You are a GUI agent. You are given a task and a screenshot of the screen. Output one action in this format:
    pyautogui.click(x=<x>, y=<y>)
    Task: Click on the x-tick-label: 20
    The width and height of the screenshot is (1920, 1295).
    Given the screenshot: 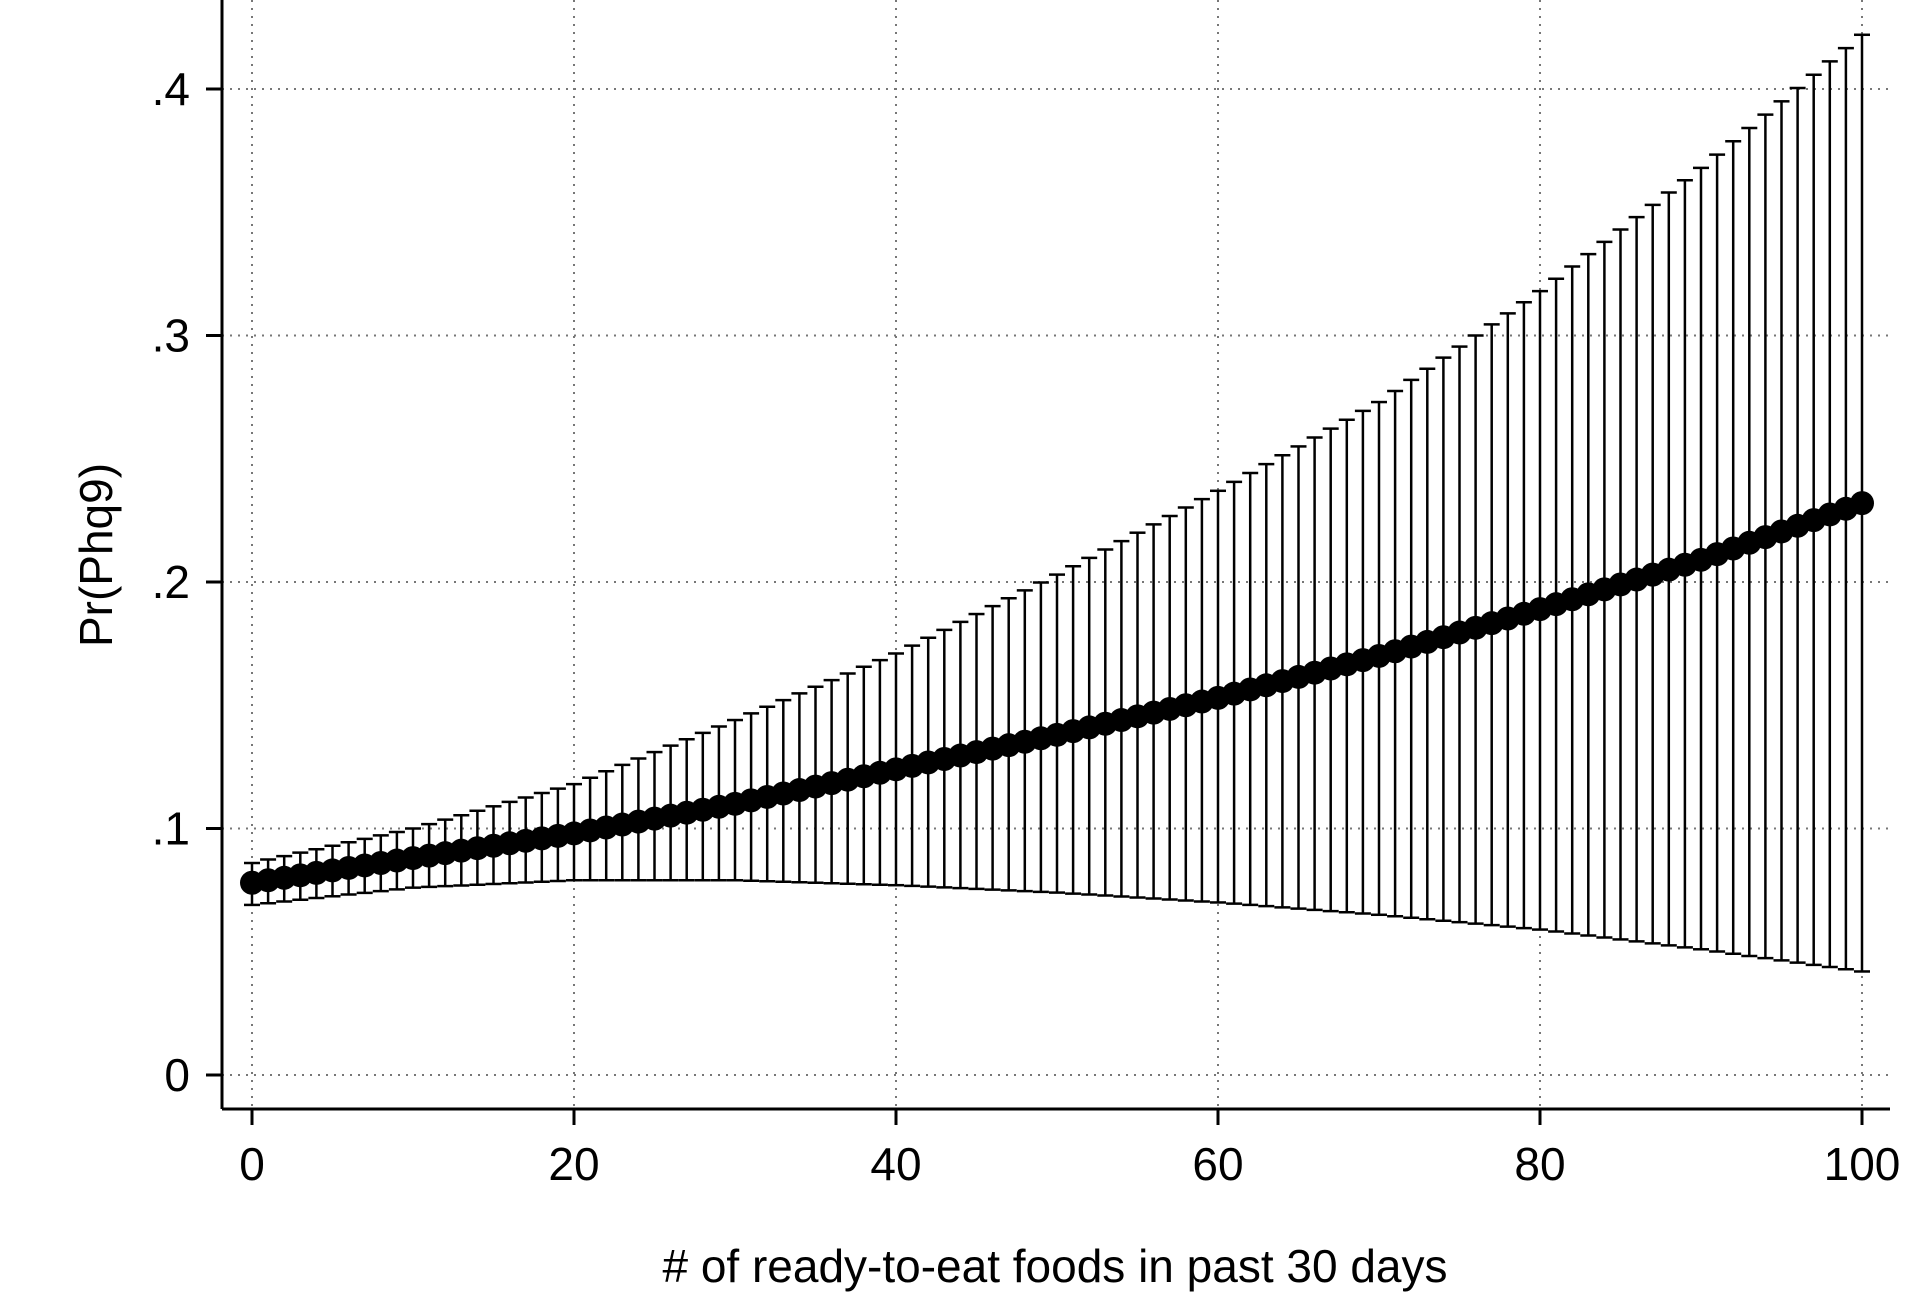 What is the action you would take?
    pyautogui.click(x=573, y=1164)
    